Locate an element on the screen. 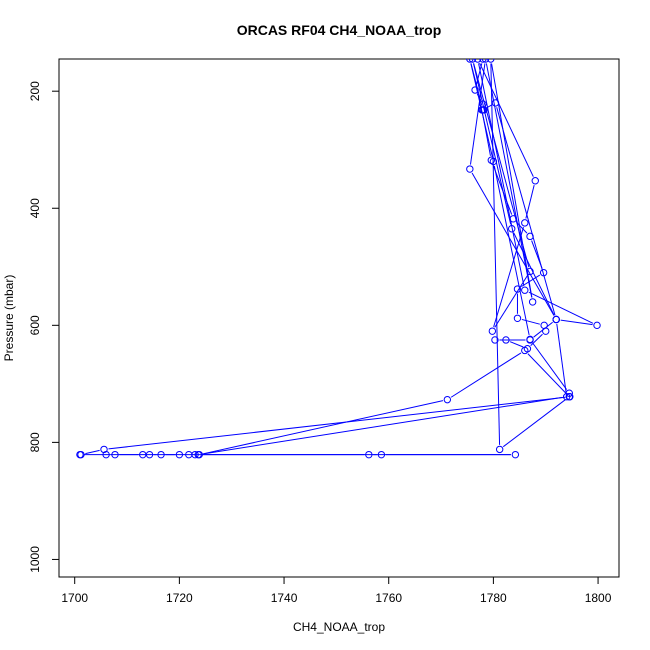 The width and height of the screenshot is (650, 650). y-tick-label: 800 is located at coordinates (35, 442).